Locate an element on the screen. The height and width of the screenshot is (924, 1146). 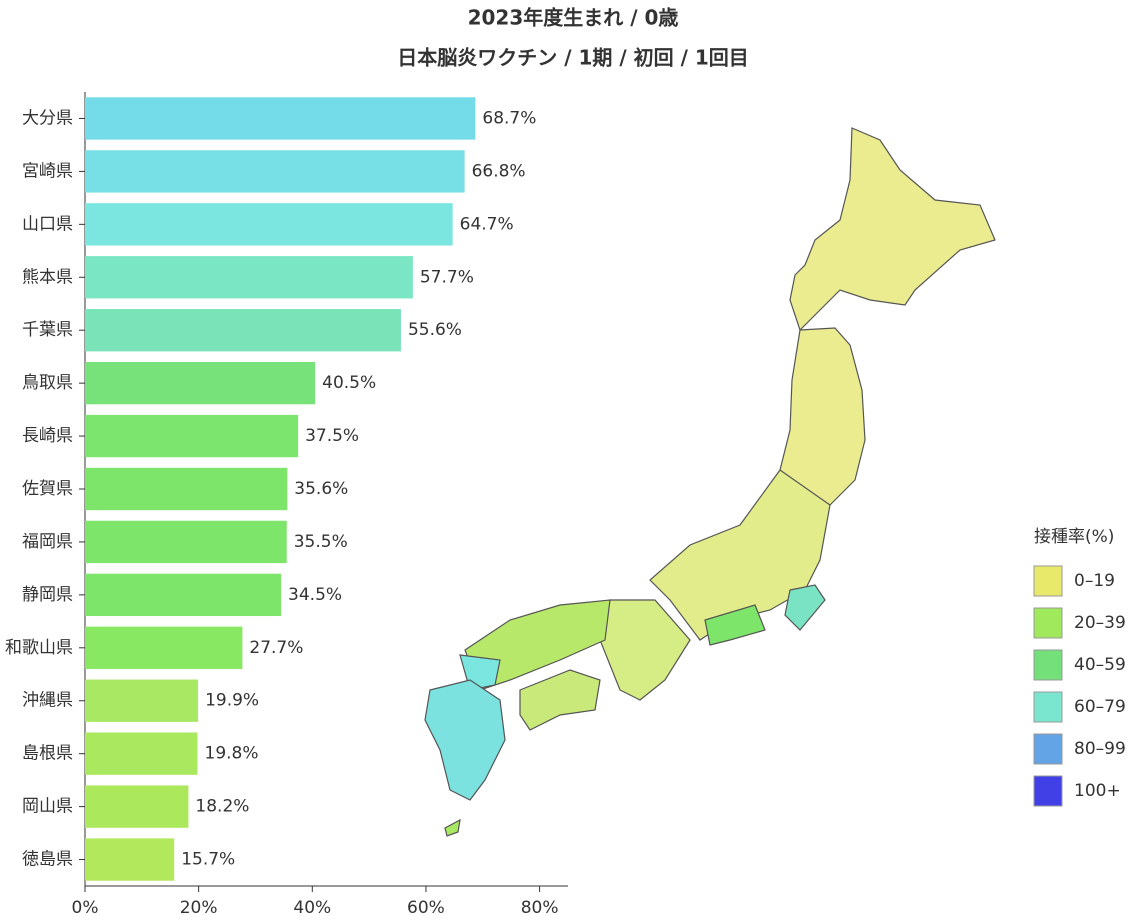
value-label: 57.7% is located at coordinates (447, 277).